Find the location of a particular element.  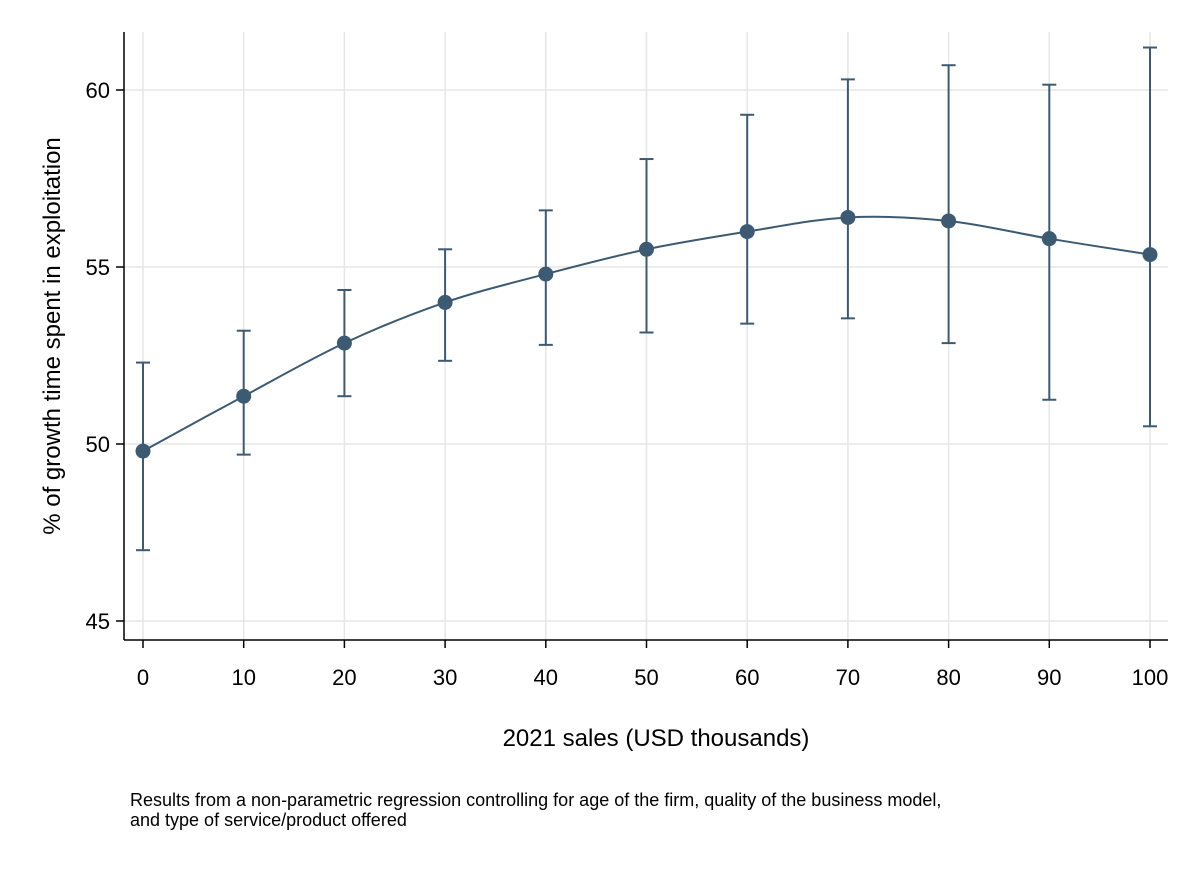

y-axis-title: % of growth time spent in exploitation is located at coordinates (52, 336).